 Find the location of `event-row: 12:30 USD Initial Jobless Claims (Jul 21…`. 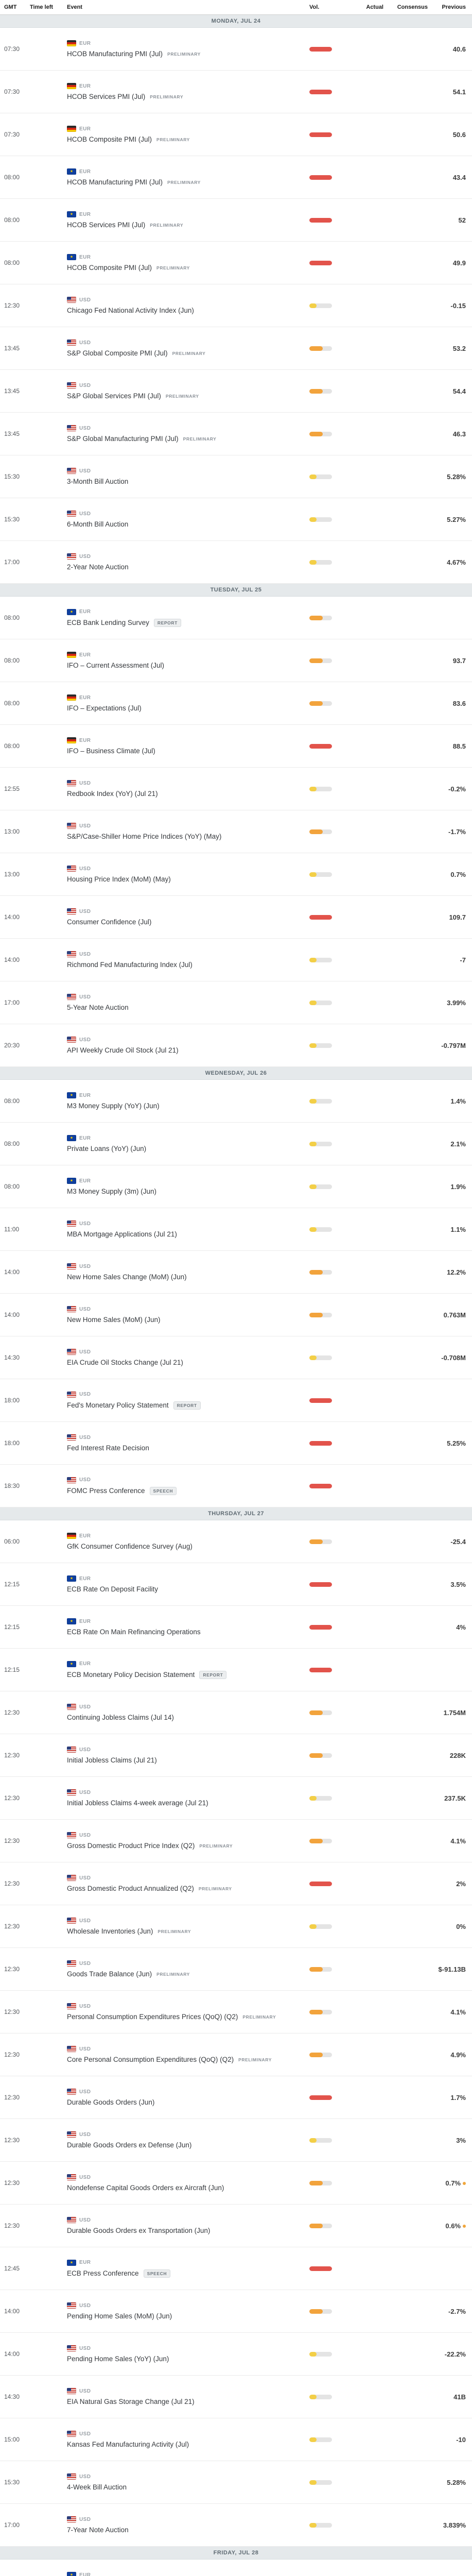

event-row: 12:30 USD Initial Jobless Claims (Jul 21… is located at coordinates (236, 1755).